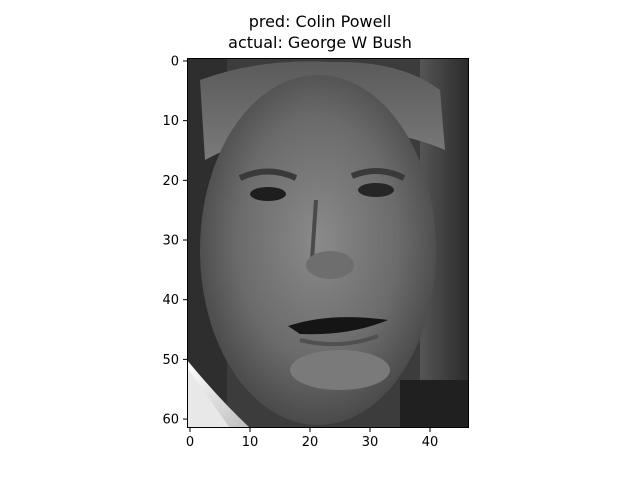 This screenshot has width=640, height=480. I want to click on y-axis: 0 10 20 30 40 50 60, so click(174, 241).